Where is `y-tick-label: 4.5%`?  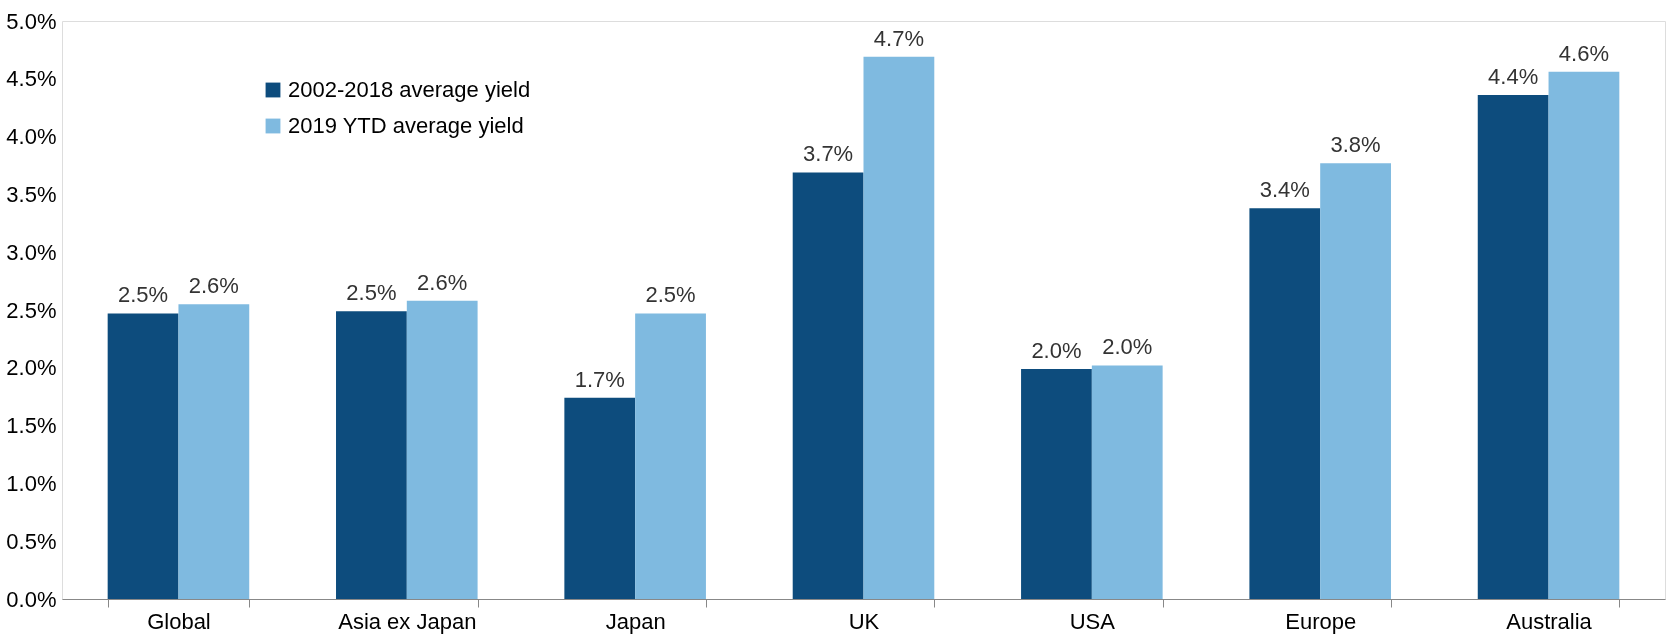 y-tick-label: 4.5% is located at coordinates (31, 79).